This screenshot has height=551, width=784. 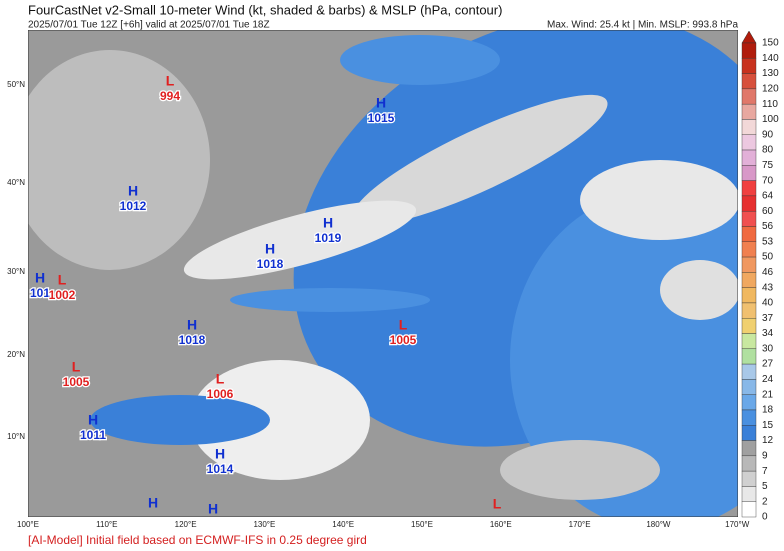 I want to click on lon-label: 150°E, so click(x=422, y=524).